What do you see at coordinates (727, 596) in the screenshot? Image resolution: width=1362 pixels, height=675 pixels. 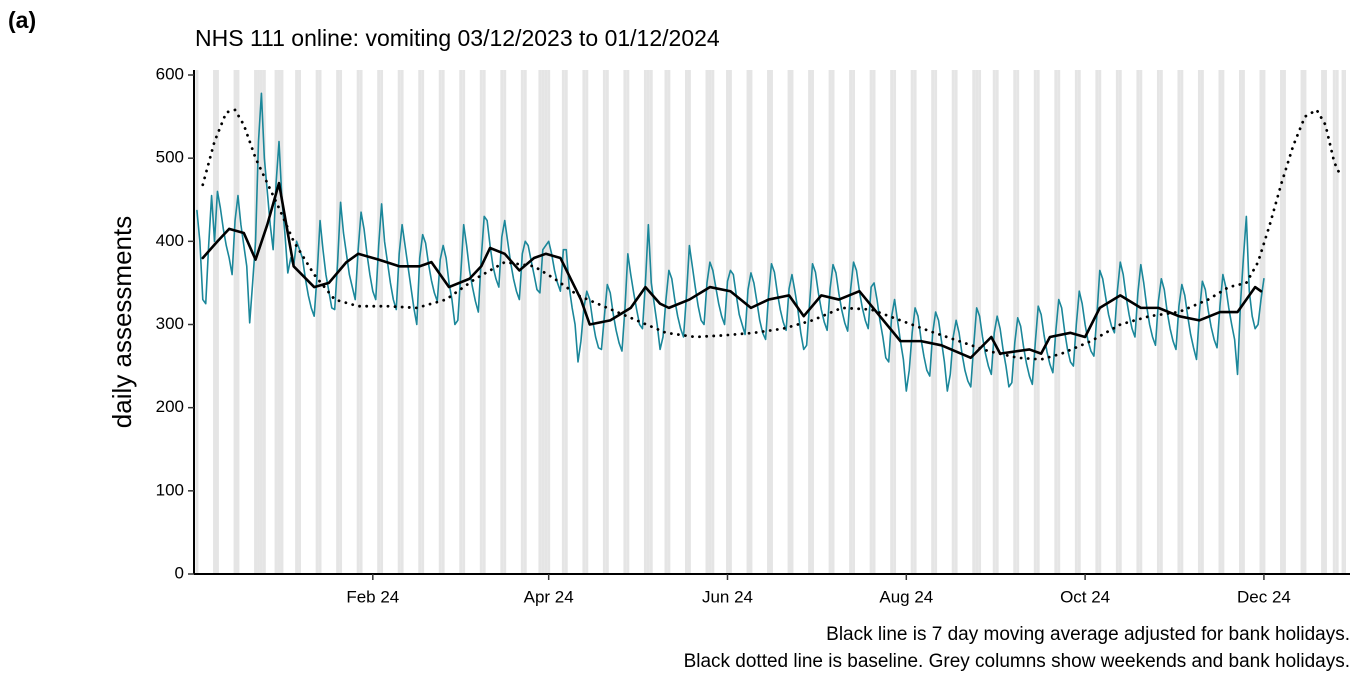 I see `x-tick-label: Jun 24` at bounding box center [727, 596].